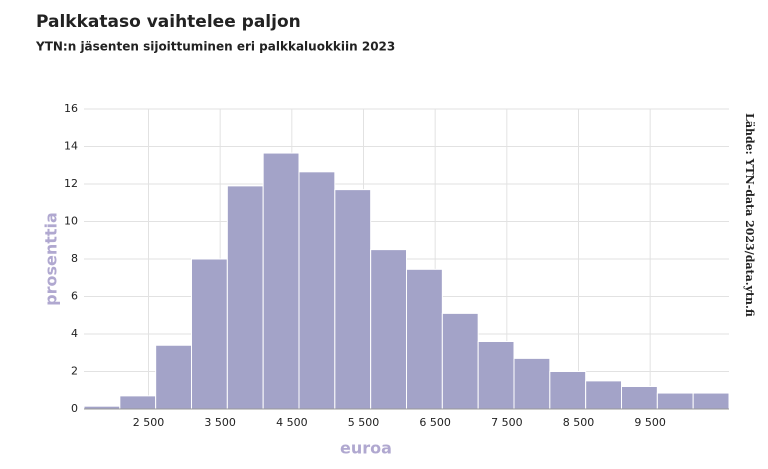 This screenshot has height=469, width=768. What do you see at coordinates (71, 146) in the screenshot?
I see `y-tick-label: 14` at bounding box center [71, 146].